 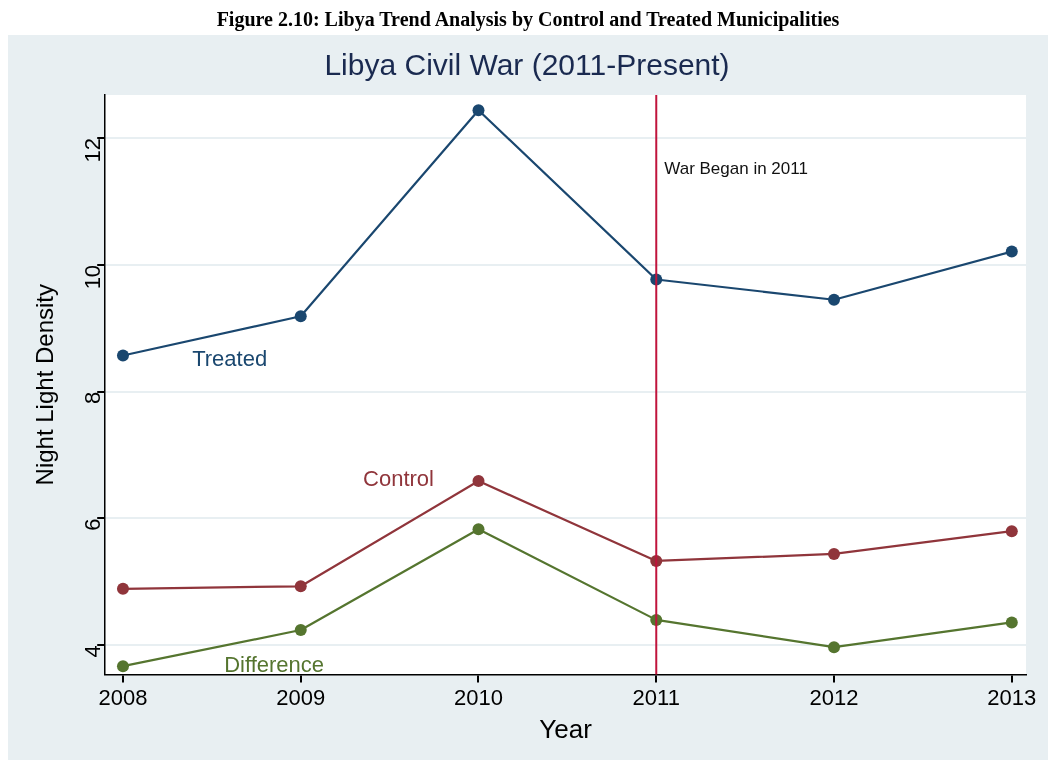 What do you see at coordinates (656, 697) in the screenshot?
I see `x-tick-label: 2011` at bounding box center [656, 697].